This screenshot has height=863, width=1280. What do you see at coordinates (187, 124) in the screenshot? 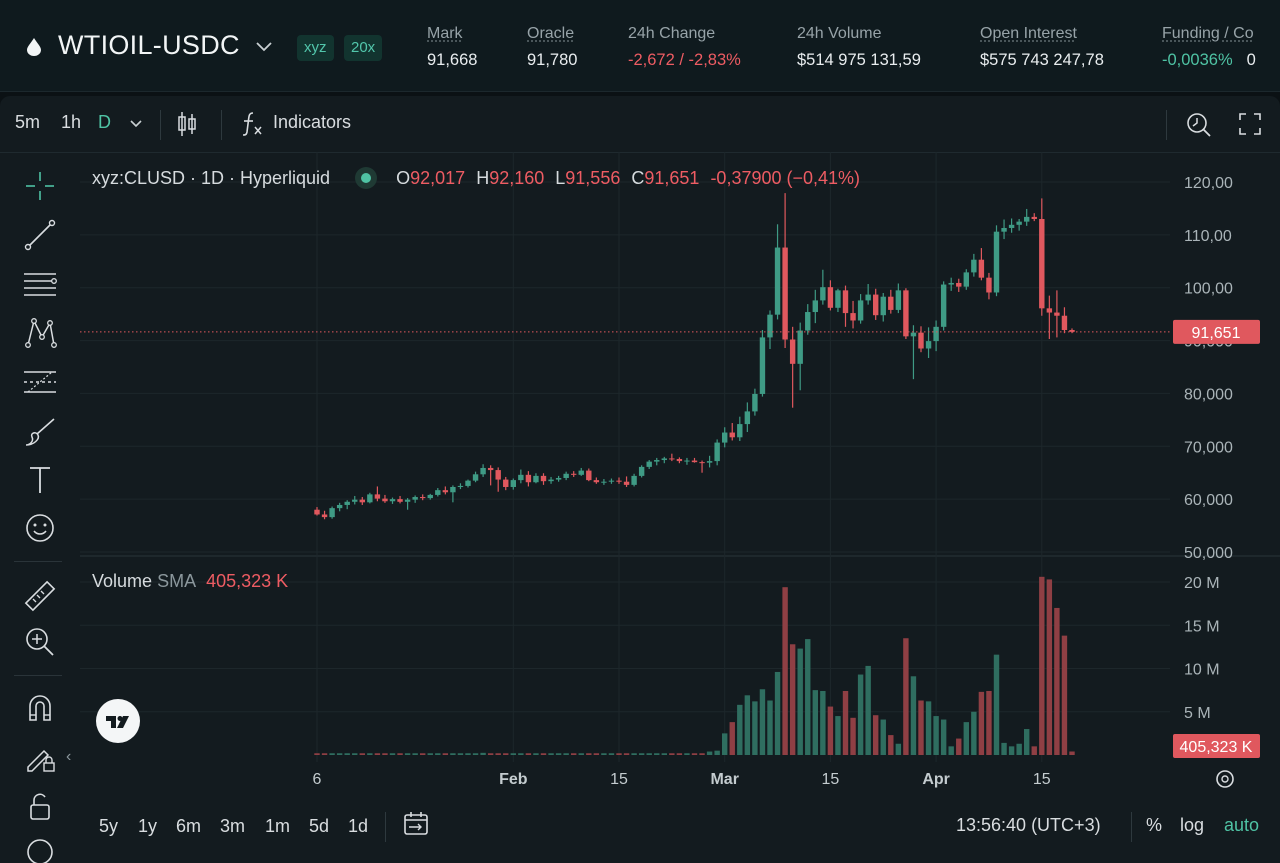
I see `candles-icon` at bounding box center [187, 124].